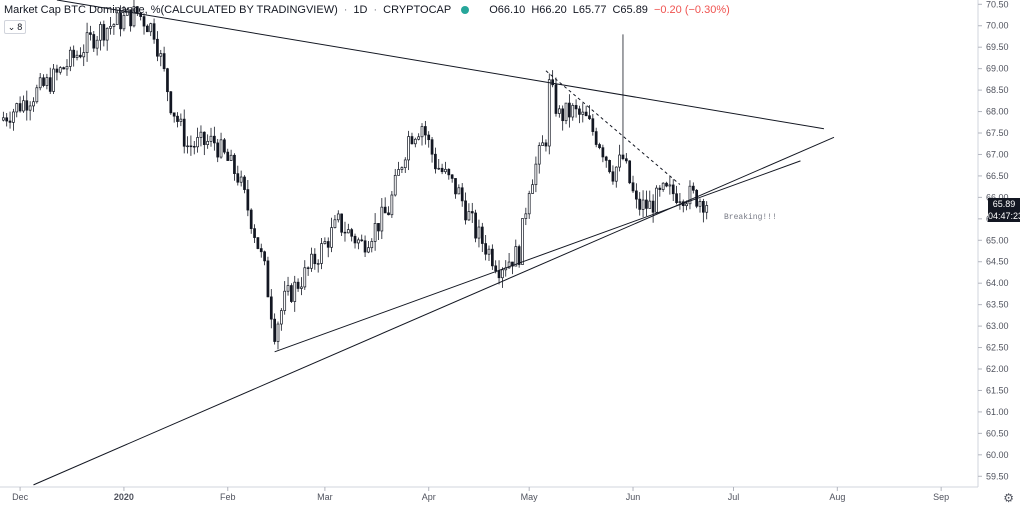 The width and height of the screenshot is (1024, 514). I want to click on gear-icon: ⚙, so click(1008, 498).